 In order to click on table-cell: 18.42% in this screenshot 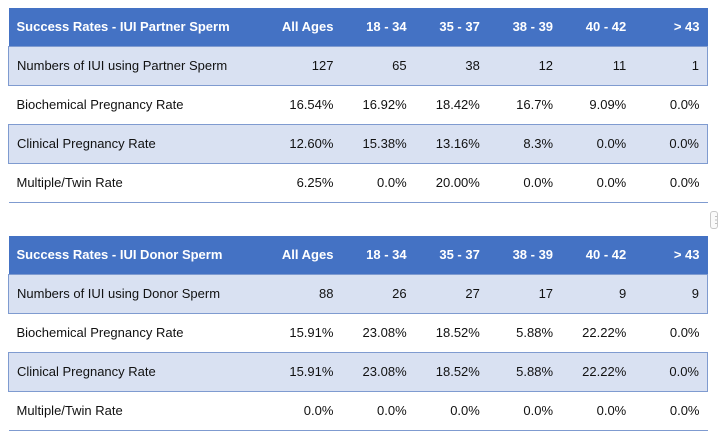, I will do `click(451, 105)`.